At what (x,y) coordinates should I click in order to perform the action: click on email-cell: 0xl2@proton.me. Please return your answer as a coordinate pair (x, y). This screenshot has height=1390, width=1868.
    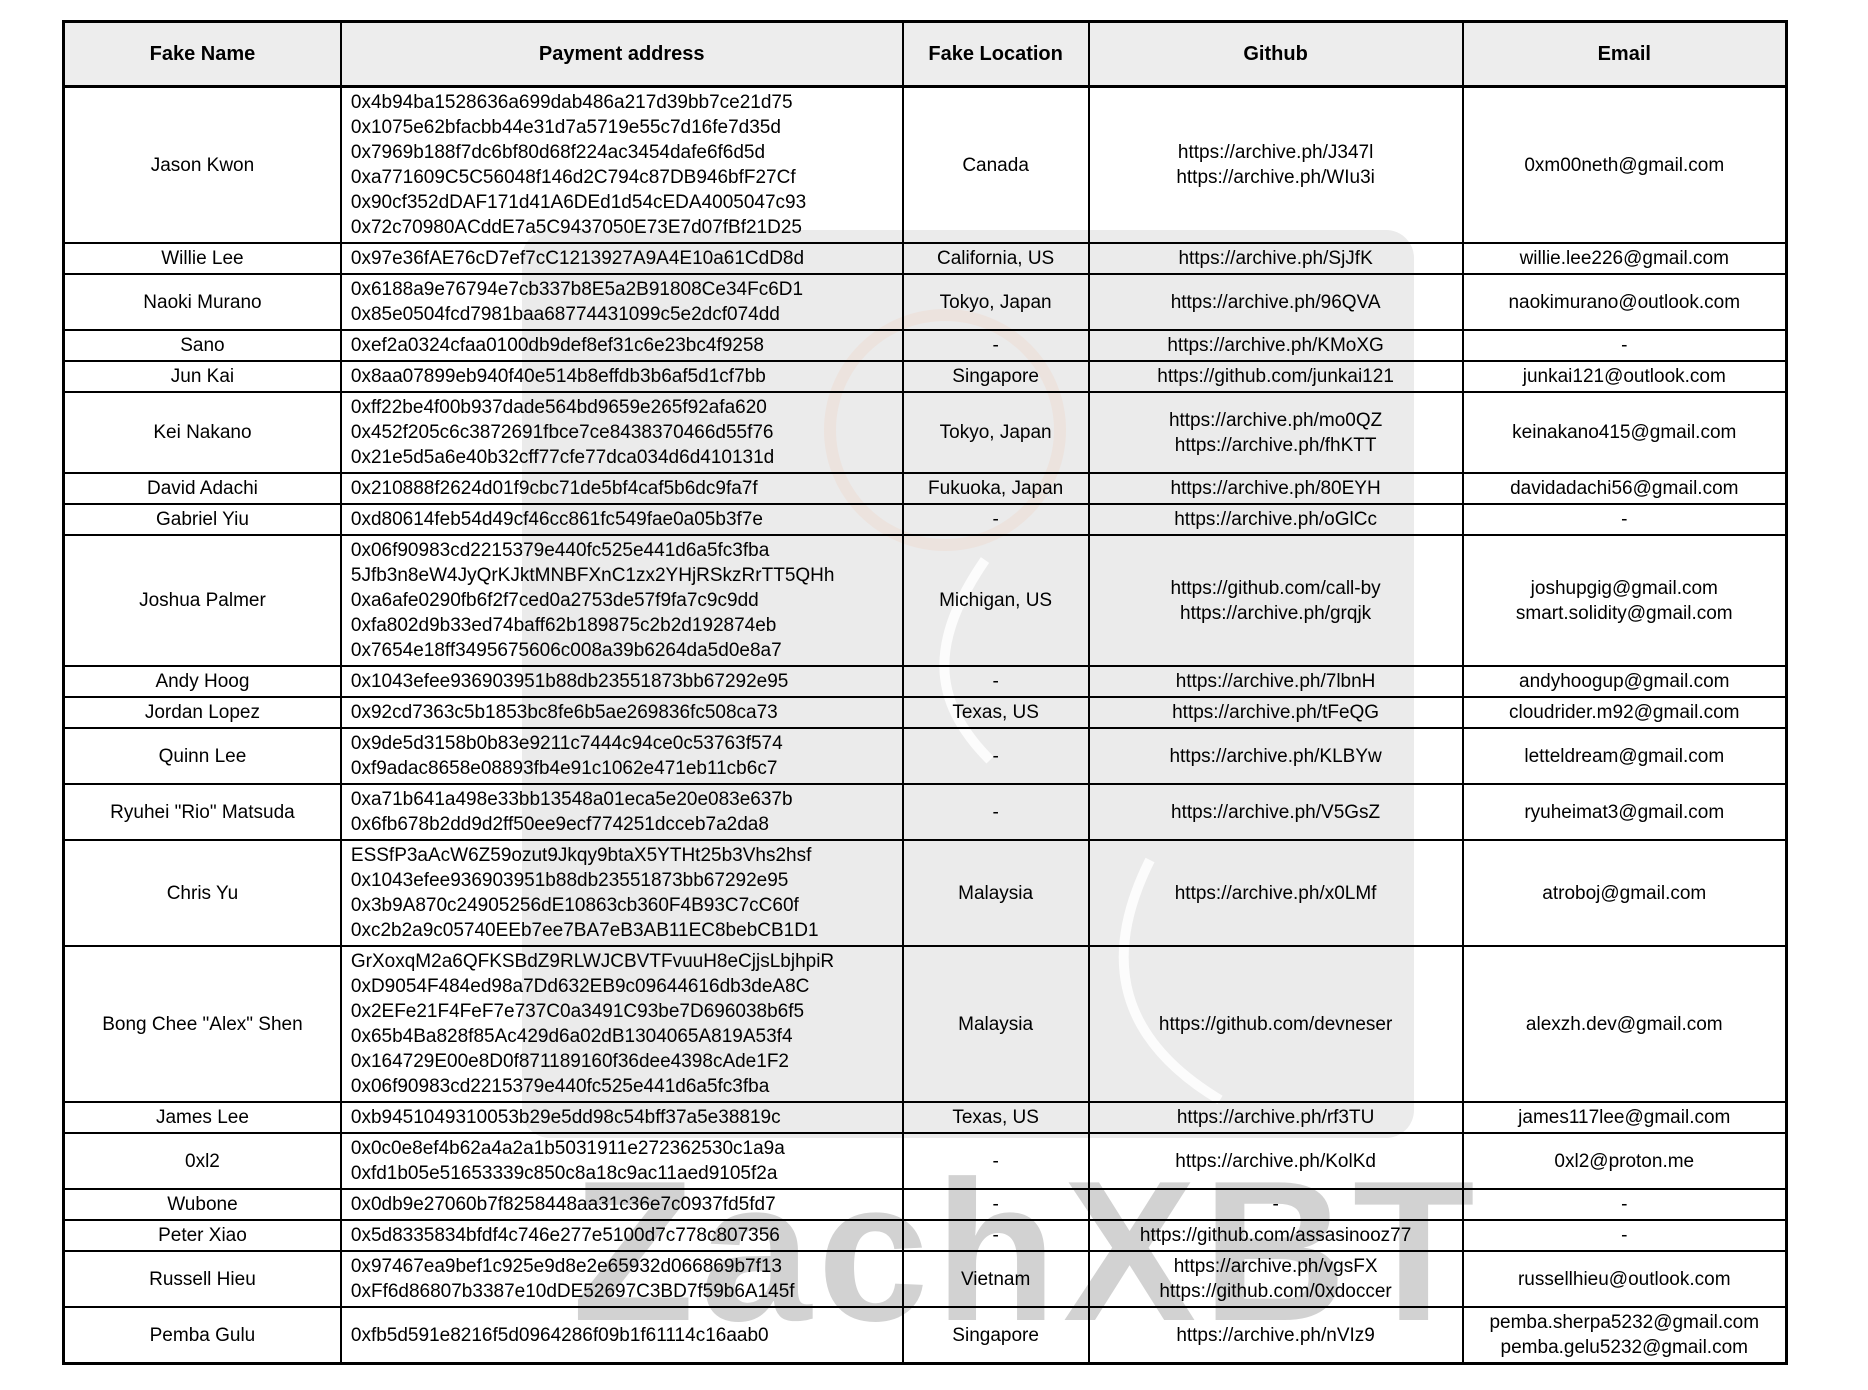
    Looking at the image, I should click on (1624, 1161).